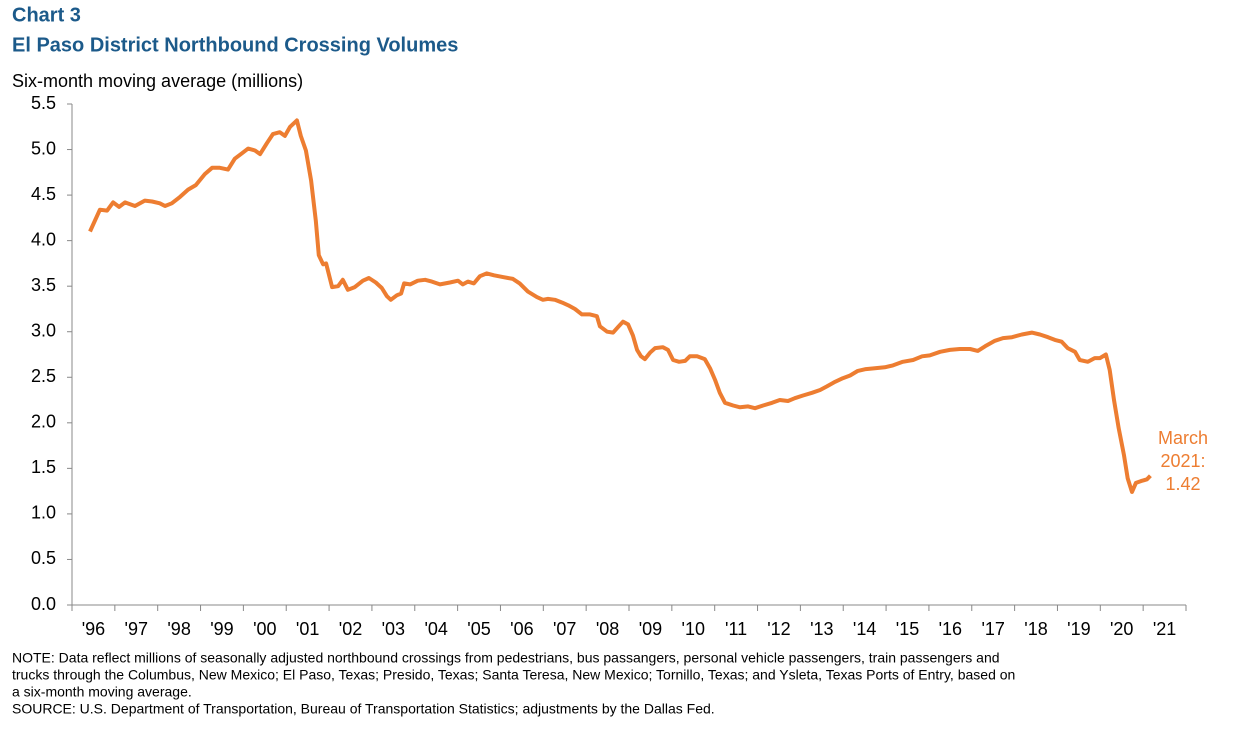 The height and width of the screenshot is (734, 1244). I want to click on x-tick-label: '15, so click(907, 629).